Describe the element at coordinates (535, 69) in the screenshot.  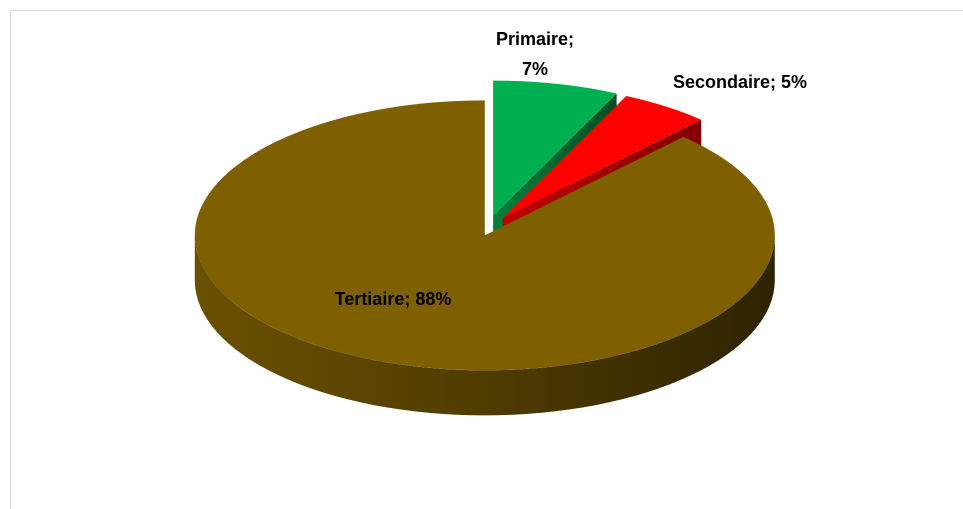
I see `label-line: 7%` at that location.